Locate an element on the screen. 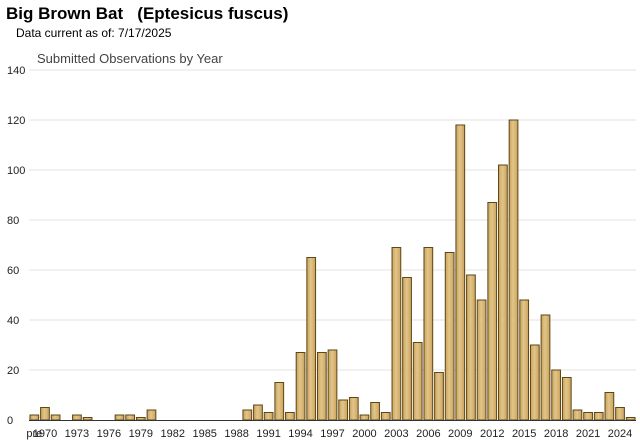 The image size is (640, 442). x-tick-label: 1982 is located at coordinates (173, 434).